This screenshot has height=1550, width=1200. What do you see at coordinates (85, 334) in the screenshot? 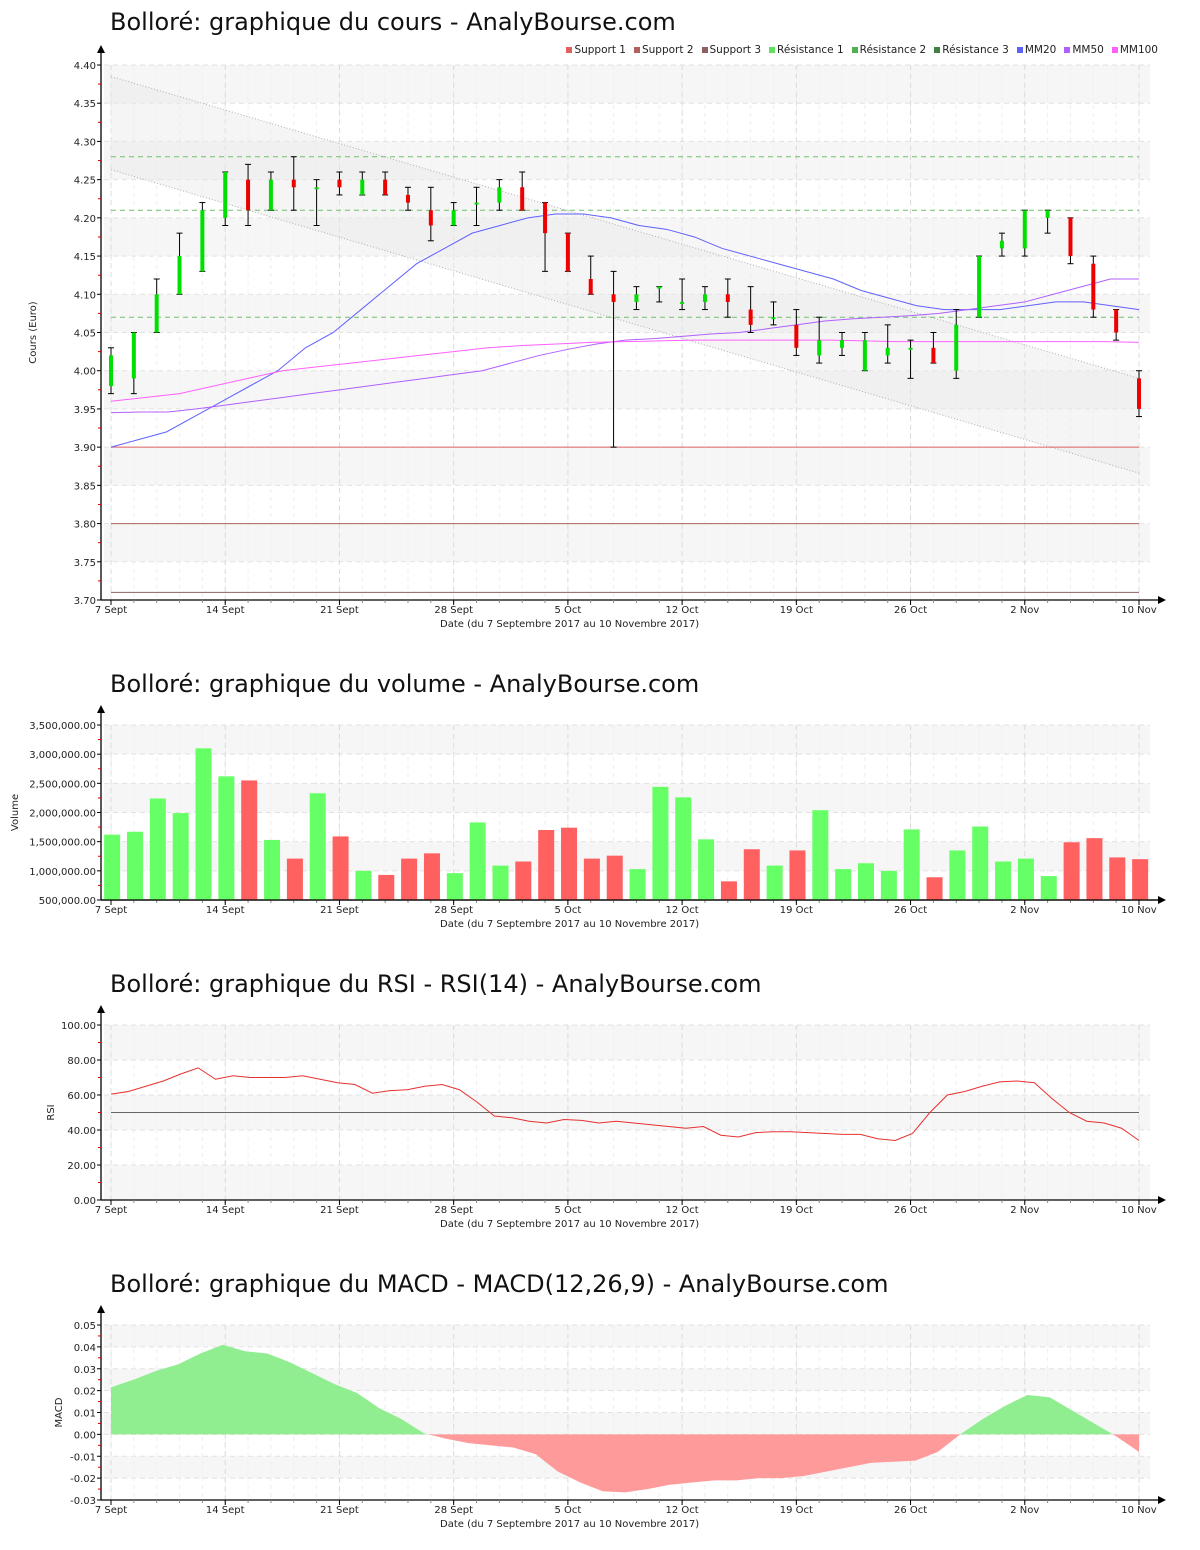
I see `svg-text: 4.05` at bounding box center [85, 334].